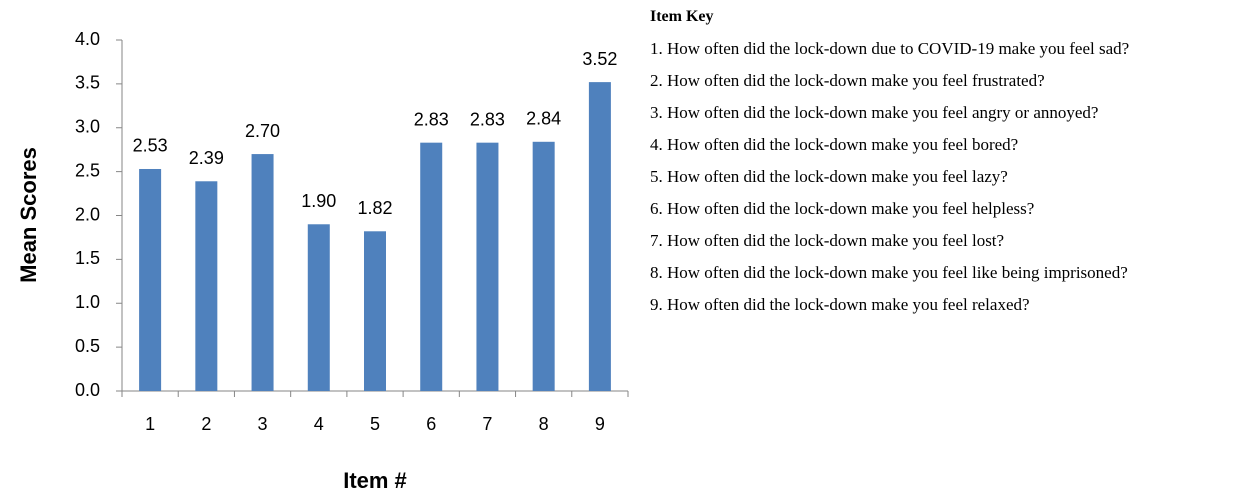 The height and width of the screenshot is (498, 1250). Describe the element at coordinates (206, 158) in the screenshot. I see `value-label: 2.39` at that location.